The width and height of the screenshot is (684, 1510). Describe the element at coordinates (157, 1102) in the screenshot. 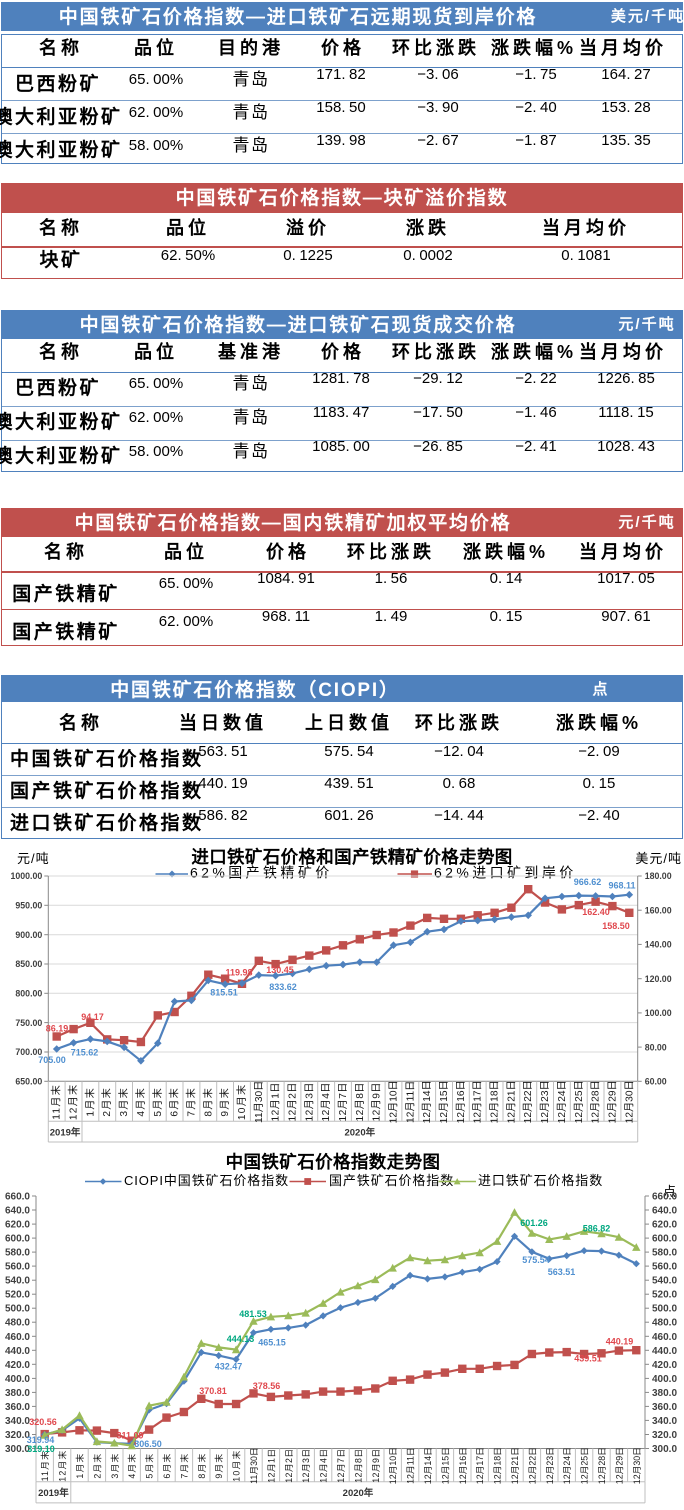

I see `svg-text: 5月末` at that location.